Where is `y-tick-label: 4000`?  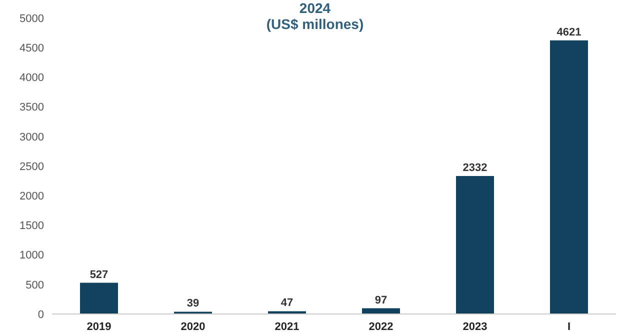
y-tick-label: 4000 is located at coordinates (32, 78).